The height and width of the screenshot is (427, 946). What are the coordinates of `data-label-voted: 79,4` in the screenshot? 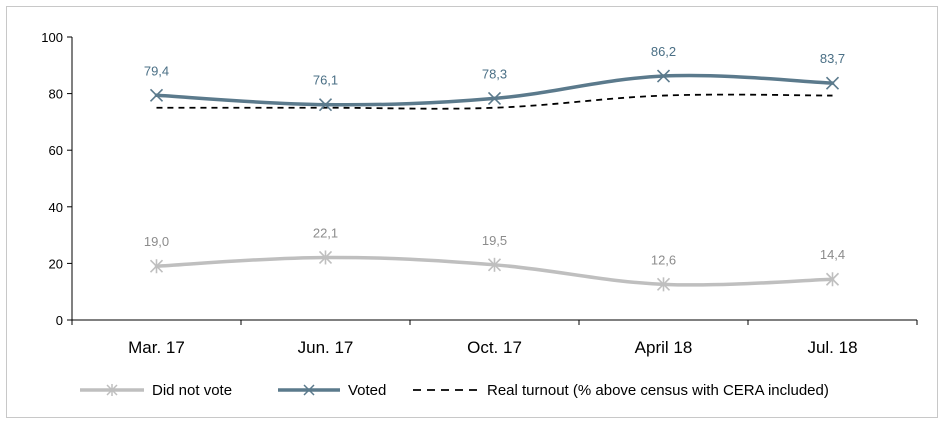 It's located at (156, 70).